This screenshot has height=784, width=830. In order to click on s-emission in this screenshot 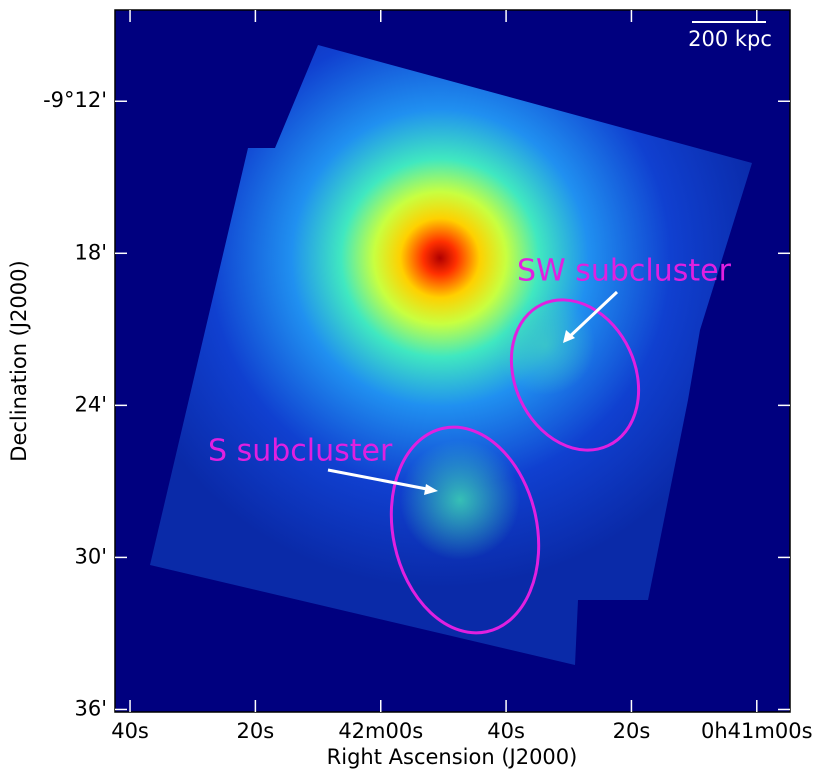, I will do `click(460, 500)`.